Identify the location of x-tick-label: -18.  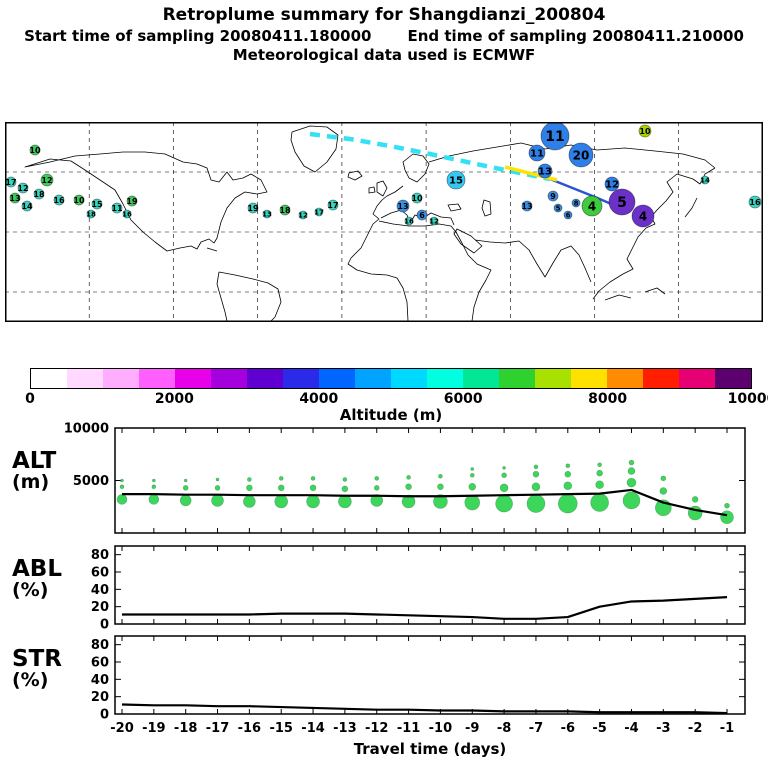
(186, 728).